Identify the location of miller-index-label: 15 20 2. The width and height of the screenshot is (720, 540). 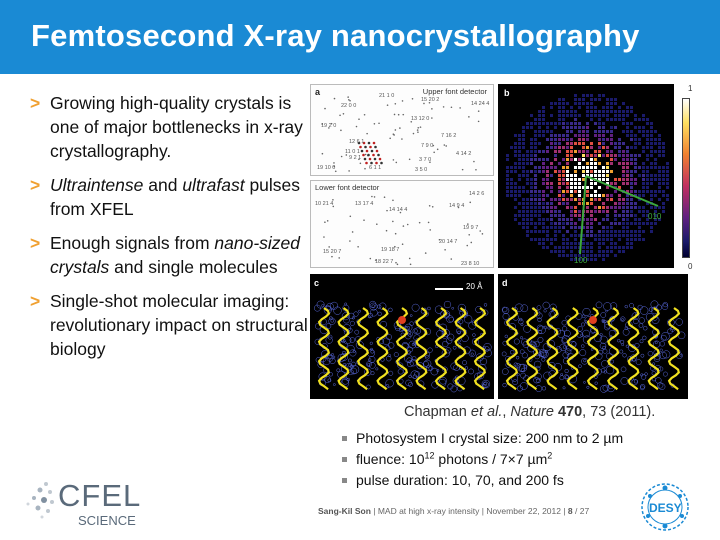
(430, 100).